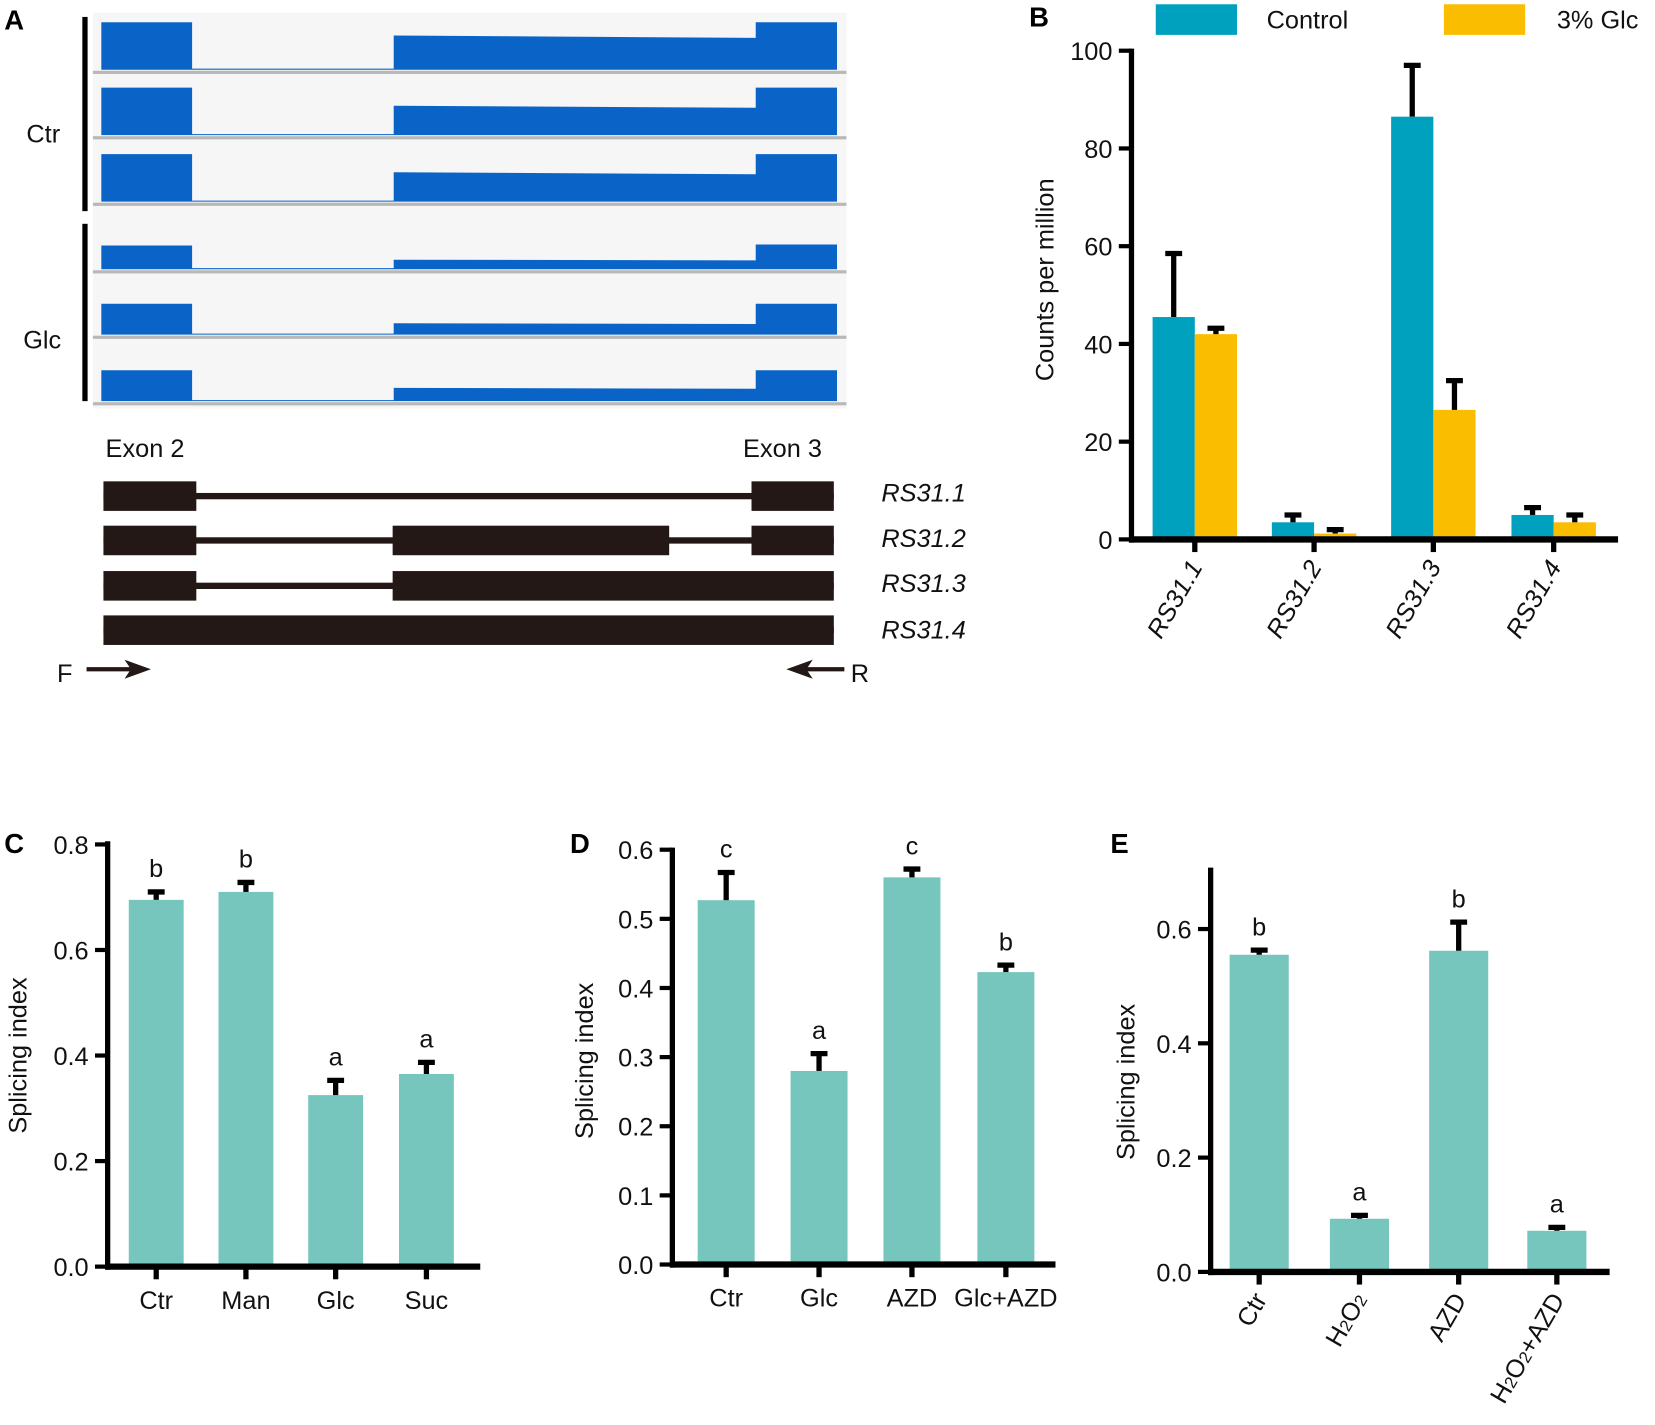 This screenshot has height=1425, width=1655. Describe the element at coordinates (635, 1059) in the screenshot. I see `y-tick-label: 0.3` at that location.